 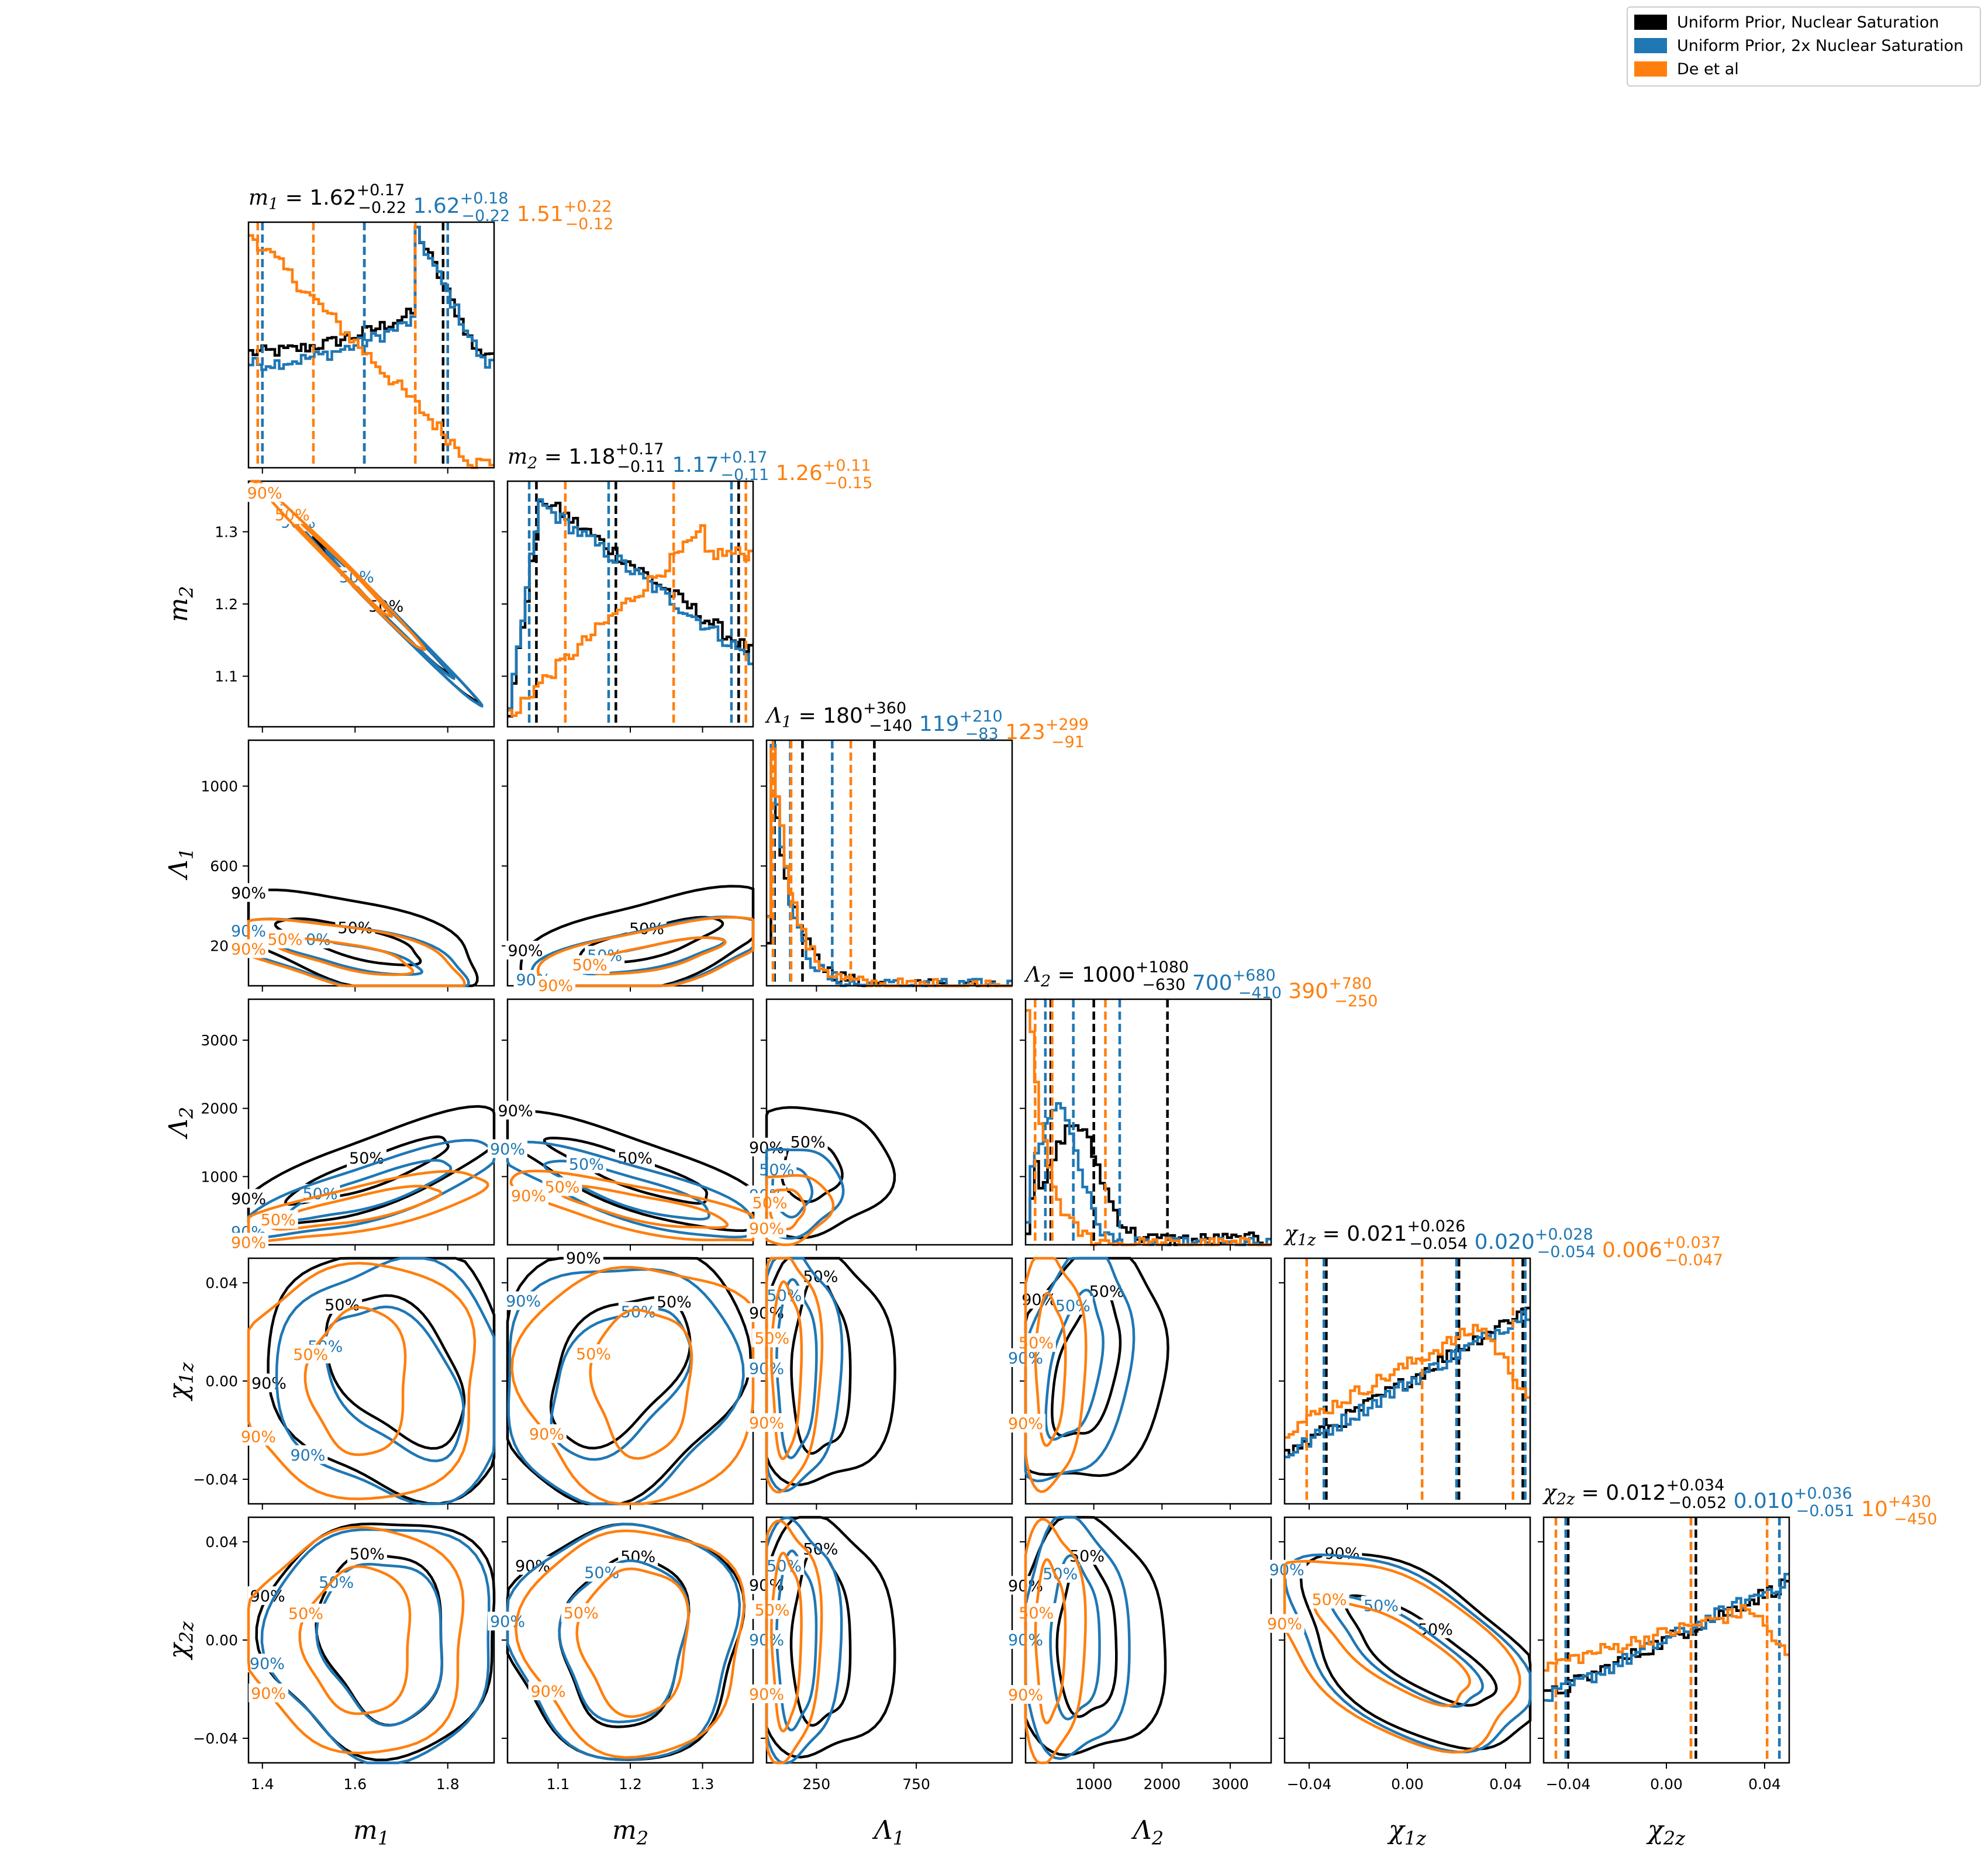 What do you see at coordinates (1405, 1683) in the screenshot?
I see `panel-chi1z-chi2z: −0.04 0.00 0.04 χ1z` at bounding box center [1405, 1683].